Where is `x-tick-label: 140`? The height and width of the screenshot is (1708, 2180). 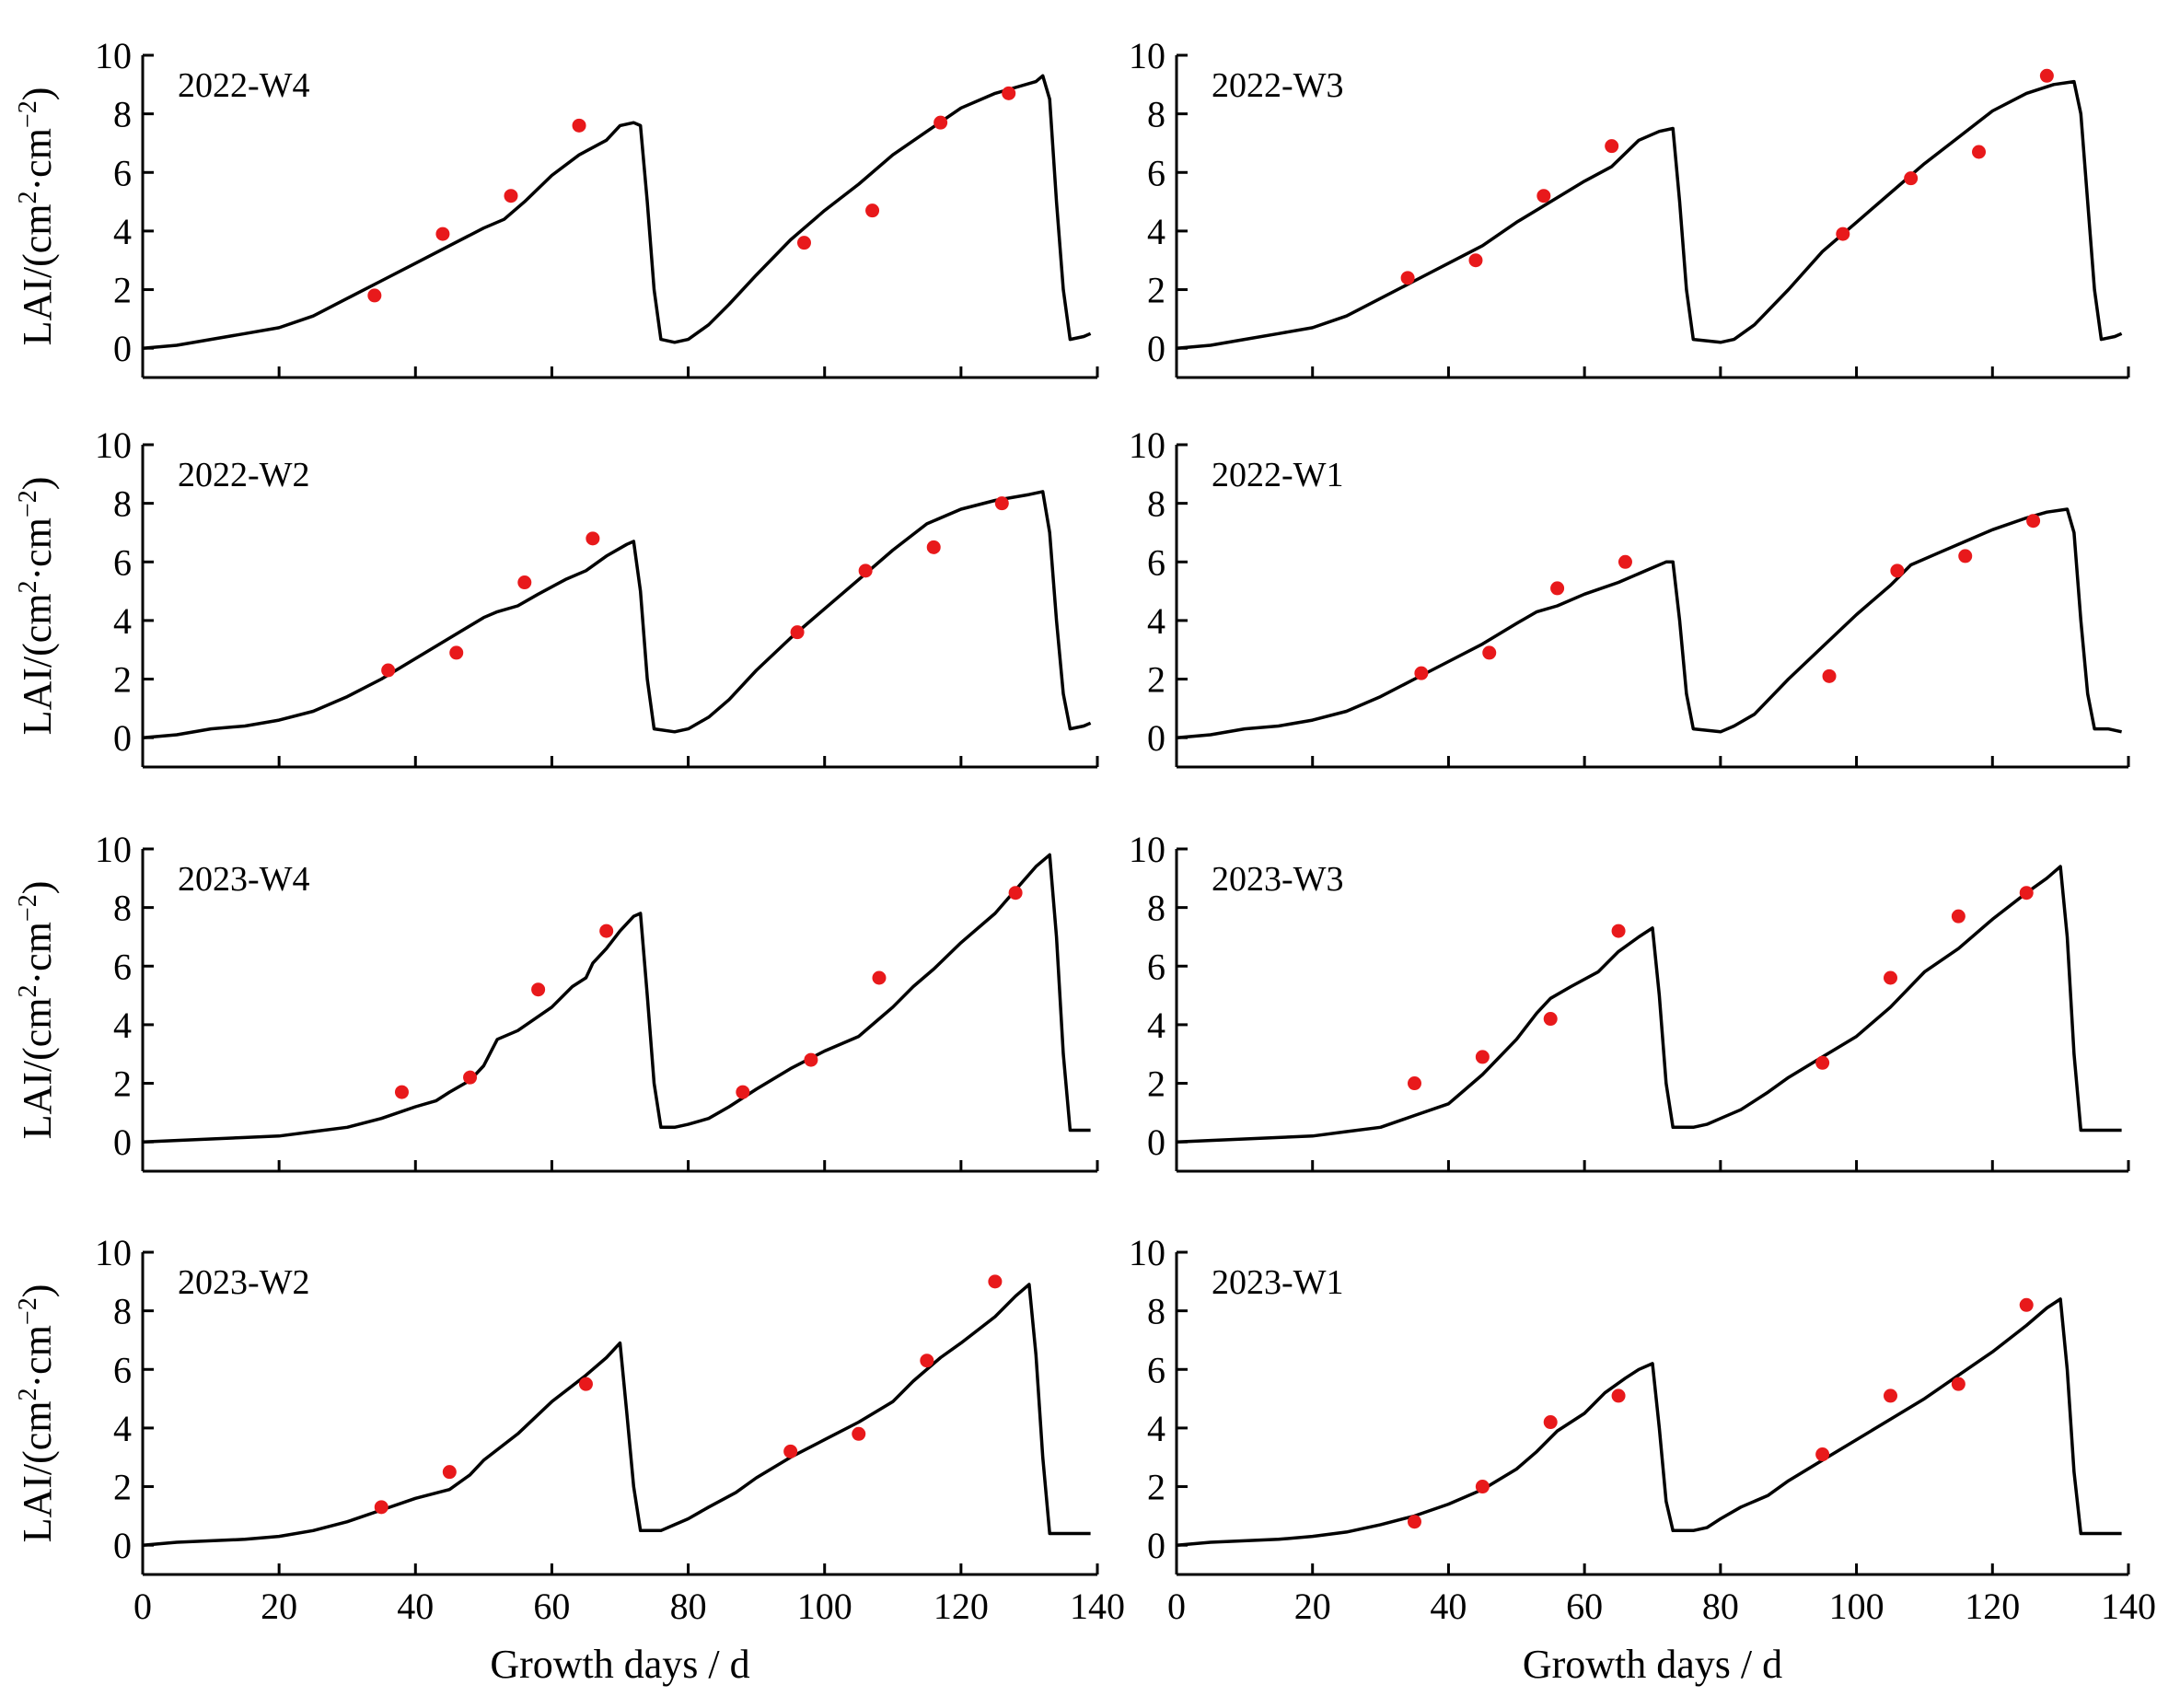
x-tick-label: 140 is located at coordinates (1098, 1607).